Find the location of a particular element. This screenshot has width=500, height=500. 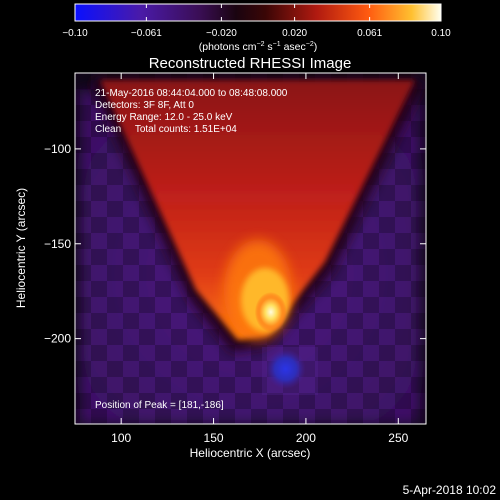

colorbar-tick-label: −0.061 is located at coordinates (146, 33).